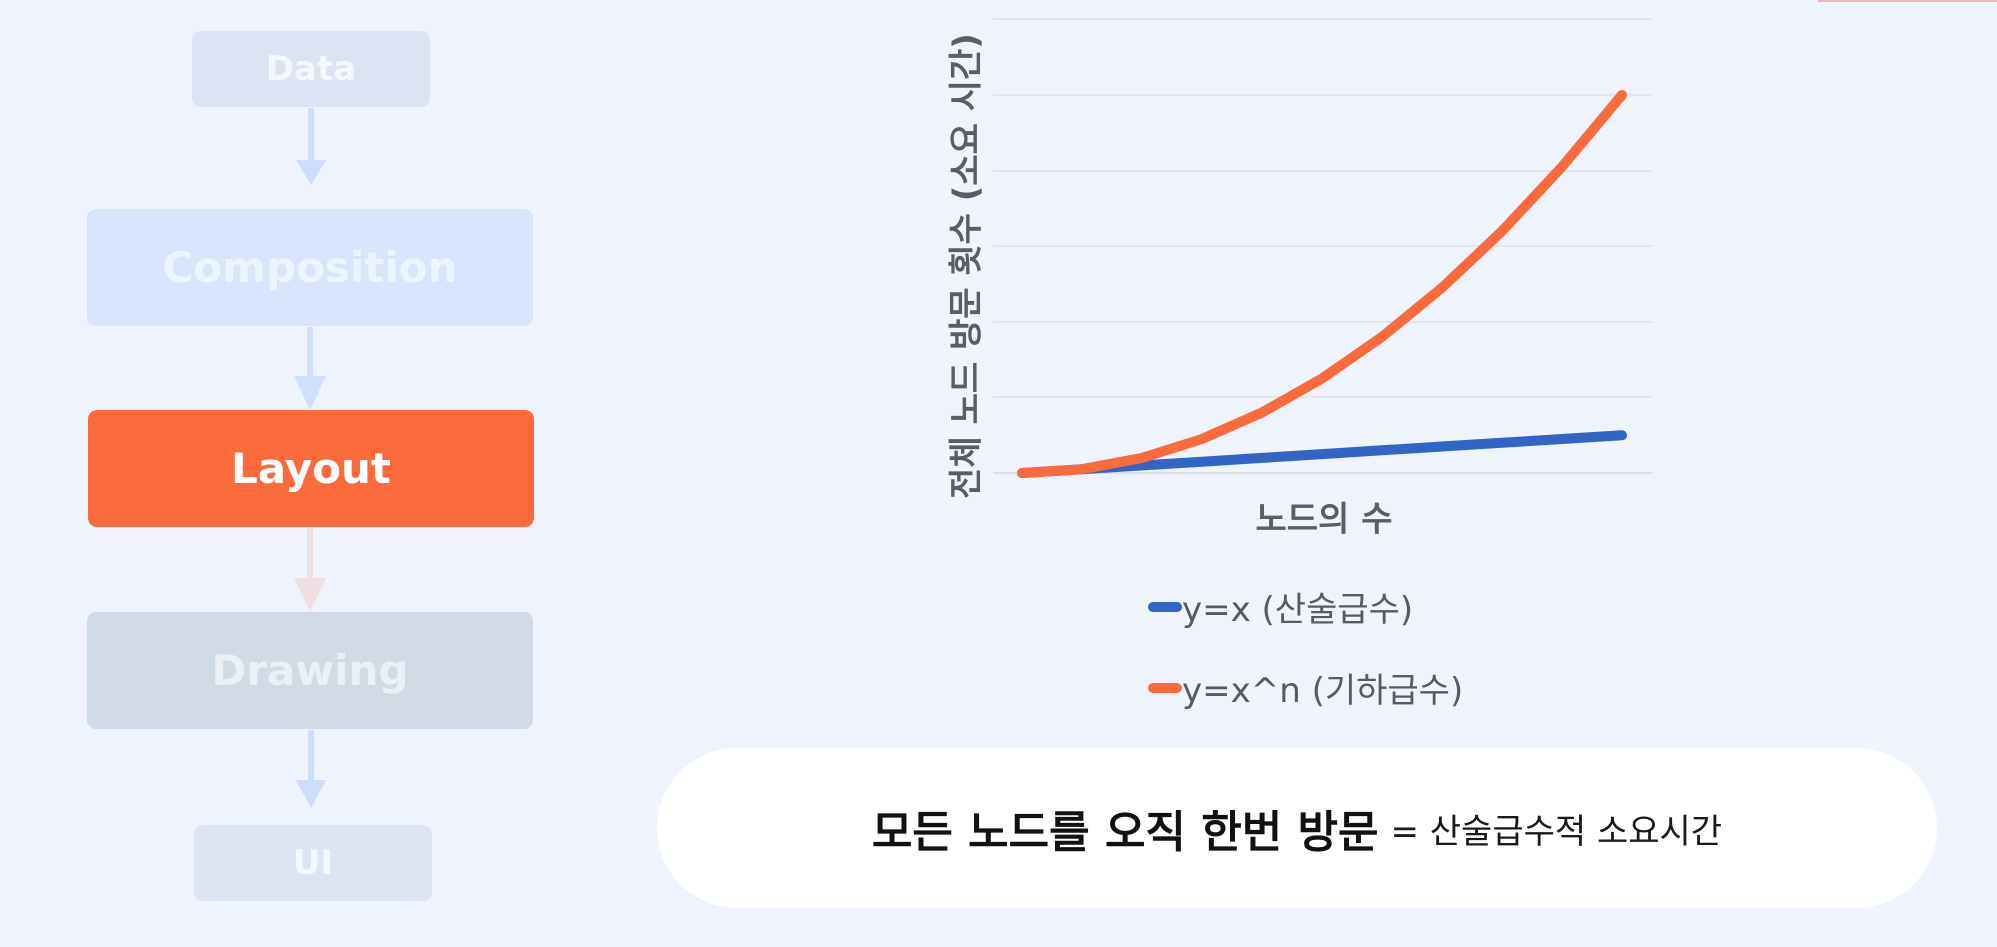  Describe the element at coordinates (310, 368) in the screenshot. I see `arrow-composition-to-layout` at that location.